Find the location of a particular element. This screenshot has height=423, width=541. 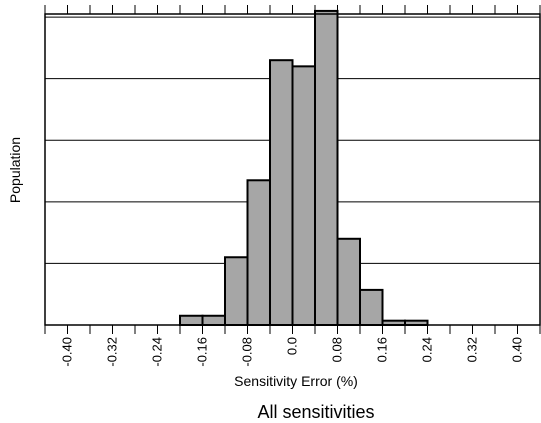

x-tick-label: 0.16 is located at coordinates (382, 349).